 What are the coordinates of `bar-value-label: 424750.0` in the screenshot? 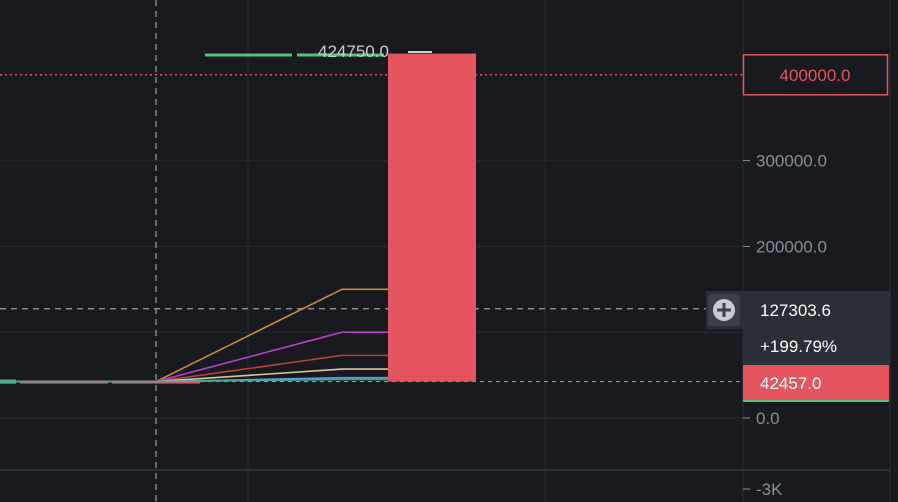 It's located at (353, 51).